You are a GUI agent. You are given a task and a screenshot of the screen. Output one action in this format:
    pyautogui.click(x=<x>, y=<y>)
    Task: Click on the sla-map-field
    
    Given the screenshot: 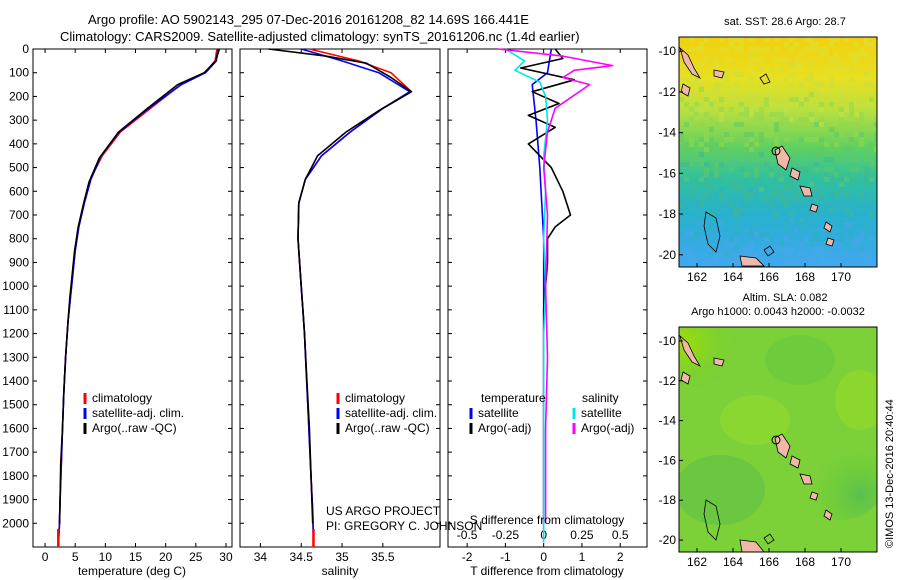 What is the action you would take?
    pyautogui.click(x=778, y=439)
    